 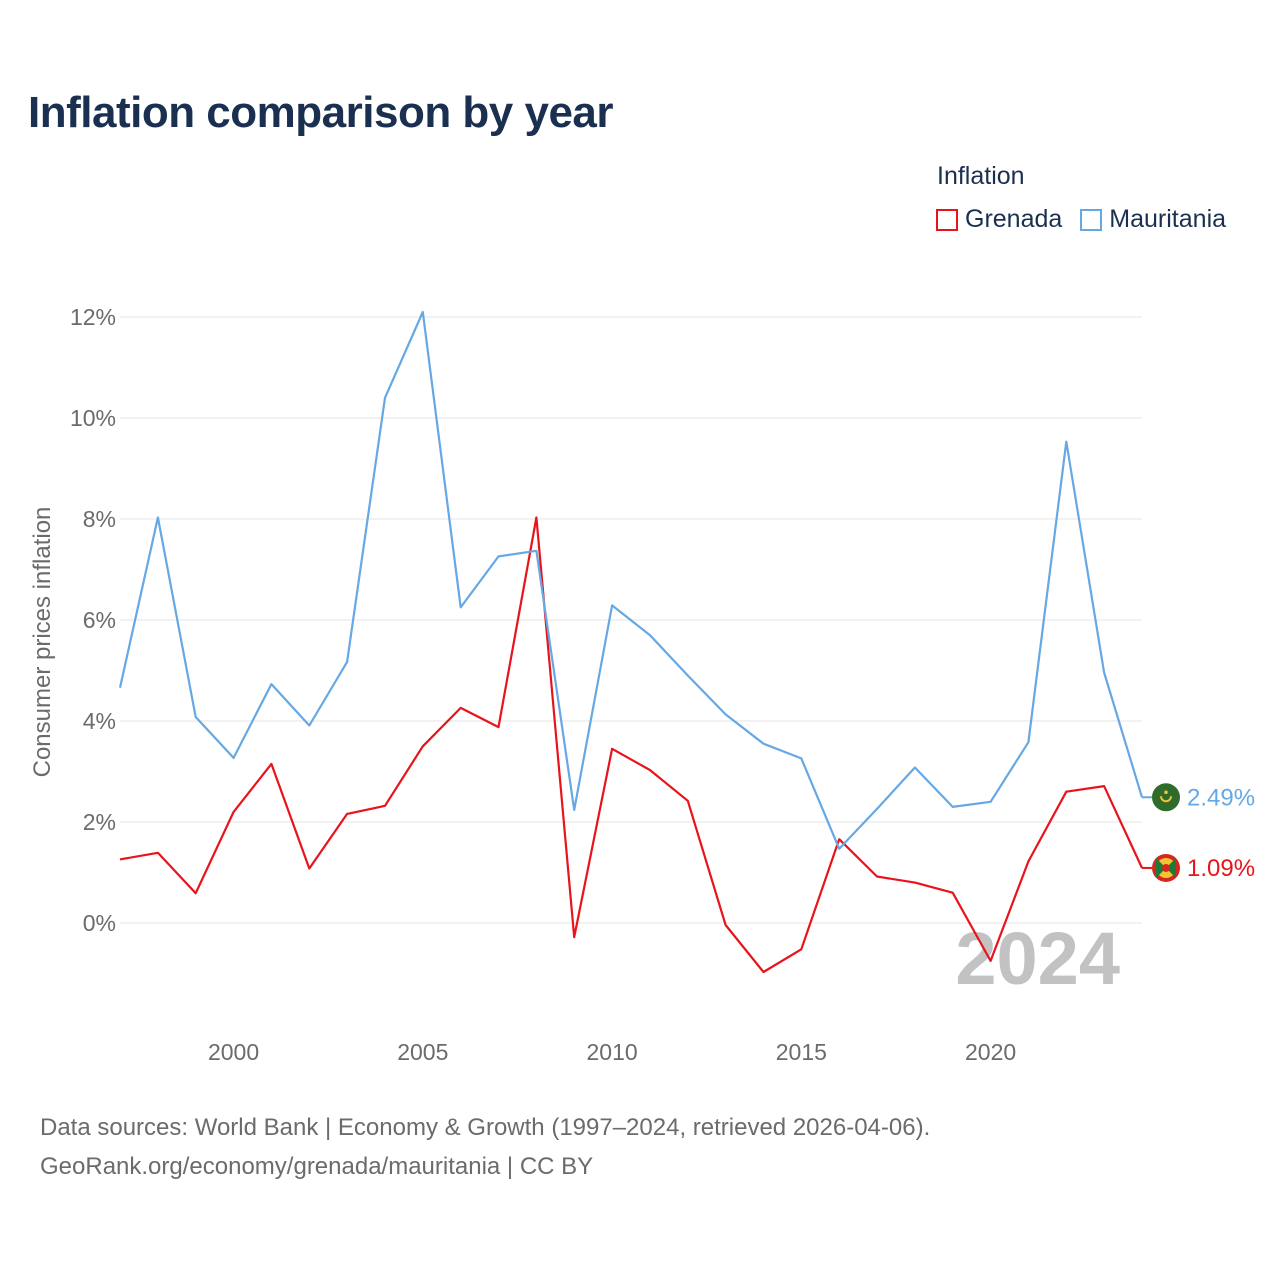 What do you see at coordinates (1166, 797) in the screenshot?
I see `mauritania-flag-icon` at bounding box center [1166, 797].